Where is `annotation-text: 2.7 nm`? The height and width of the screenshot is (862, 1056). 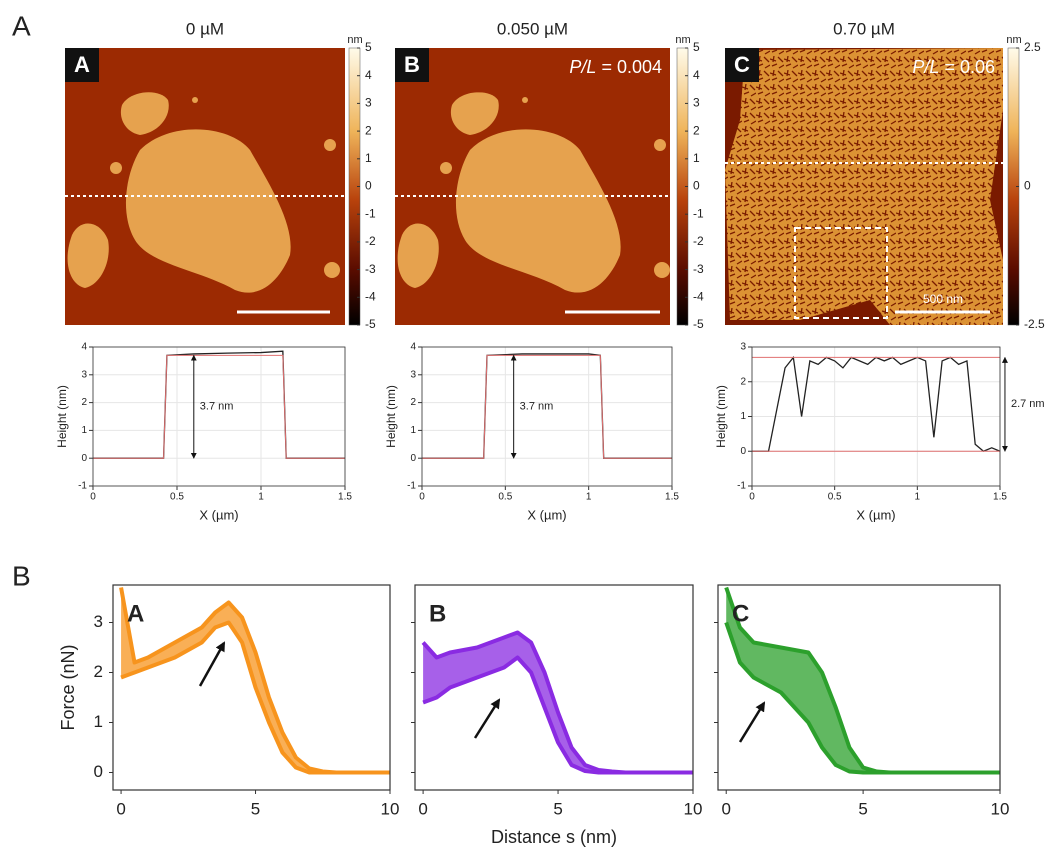 annotation-text: 2.7 nm is located at coordinates (1028, 404).